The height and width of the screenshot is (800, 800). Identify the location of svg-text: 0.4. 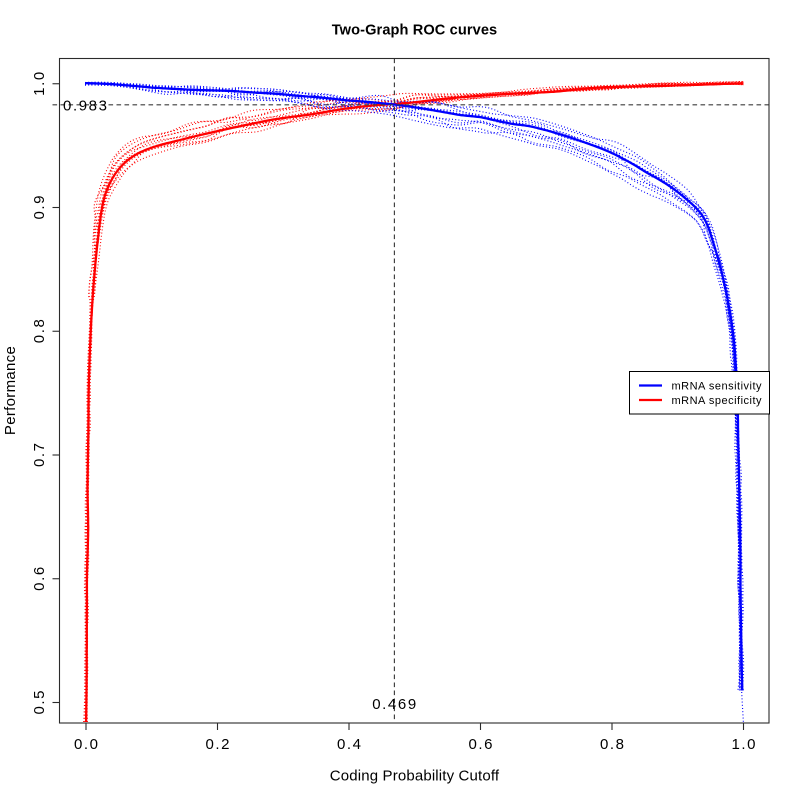
(350, 744).